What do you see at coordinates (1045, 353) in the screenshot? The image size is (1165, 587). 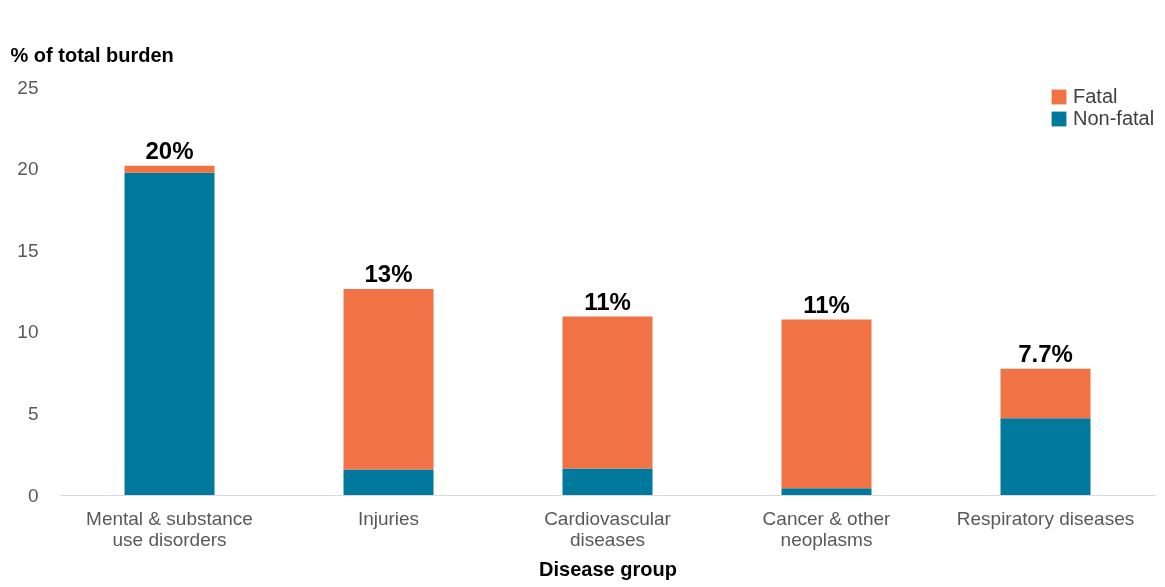 I see `total-label: 7.7%` at bounding box center [1045, 353].